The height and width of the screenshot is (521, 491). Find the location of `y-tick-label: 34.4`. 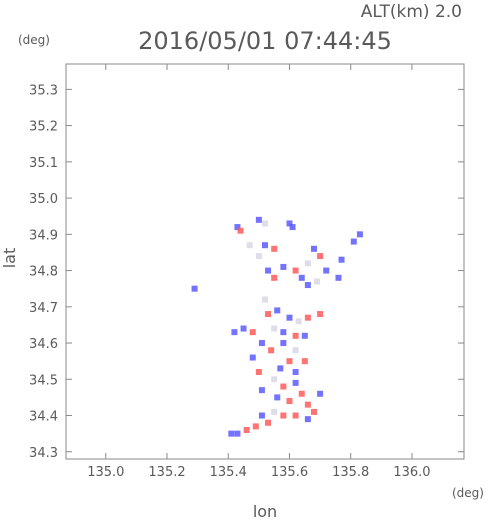

y-tick-label: 34.4 is located at coordinates (43, 417).